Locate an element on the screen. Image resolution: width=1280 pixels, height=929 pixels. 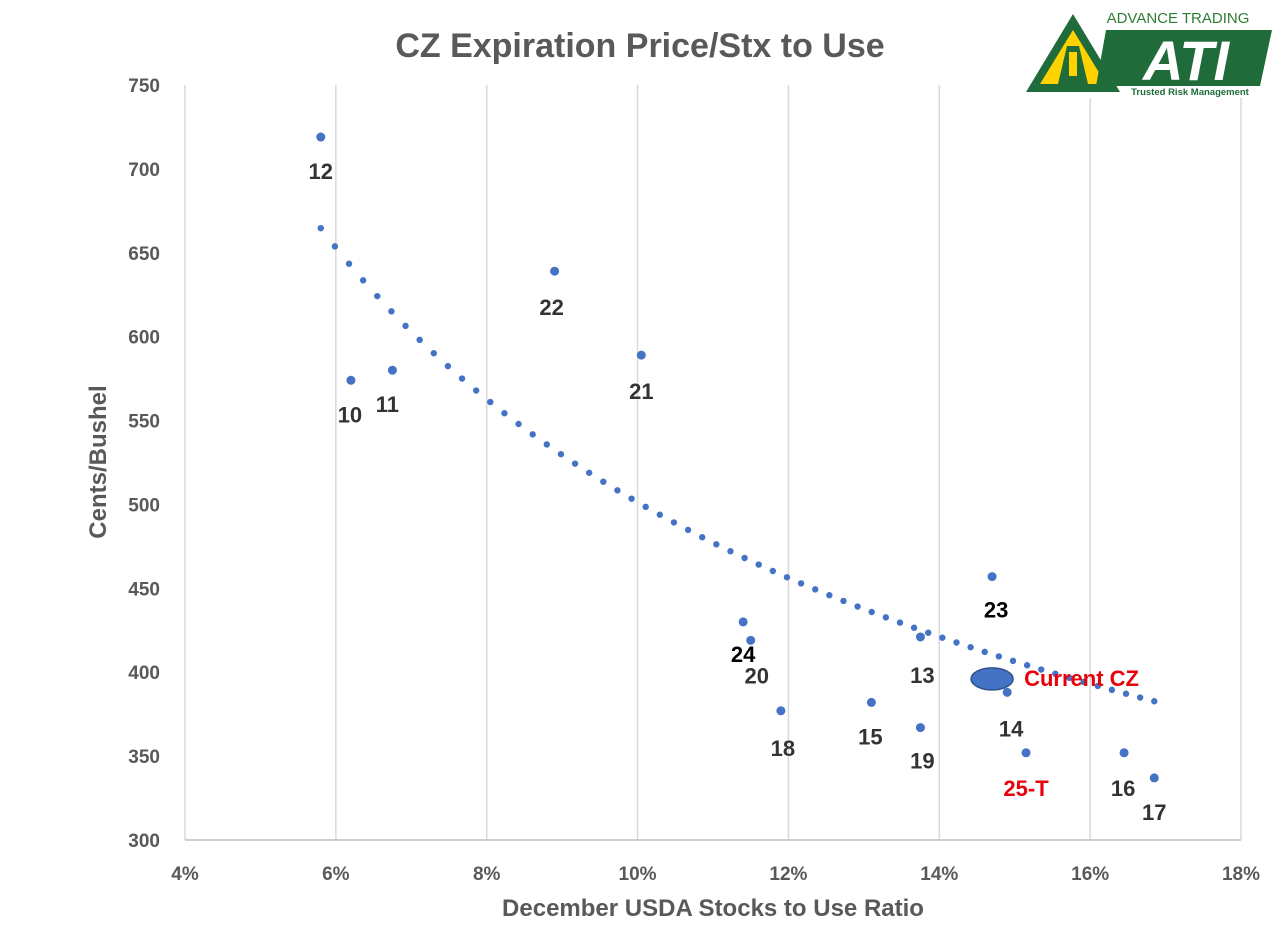
point-label-21: 21 is located at coordinates (641, 391).